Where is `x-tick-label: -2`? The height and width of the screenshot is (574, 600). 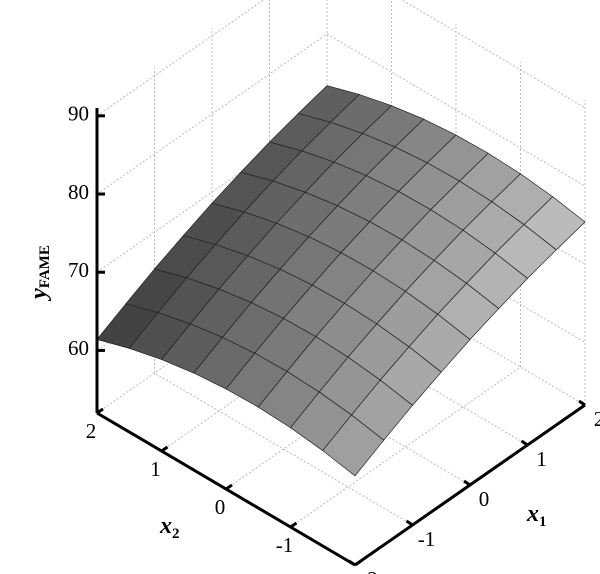 x-tick-label: -2 is located at coordinates (369, 570).